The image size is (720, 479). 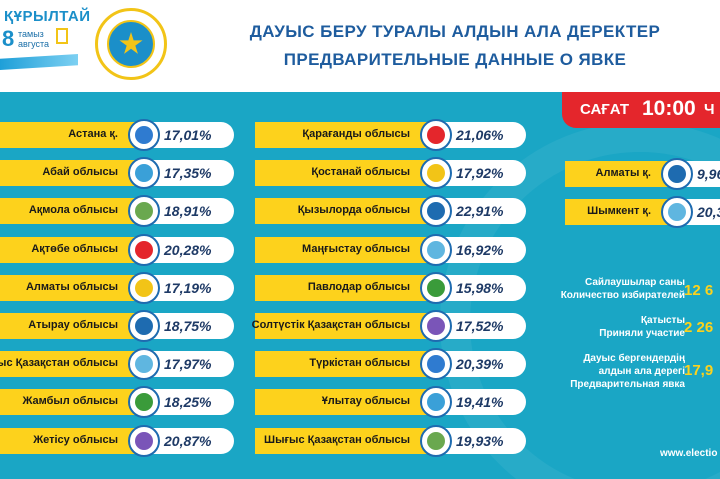 I want to click on page-title-ru: ПРЕДВАРИТЕЛЬНЫЕ ДАННЫЕ О ЯВКЕ, so click(x=455, y=59).